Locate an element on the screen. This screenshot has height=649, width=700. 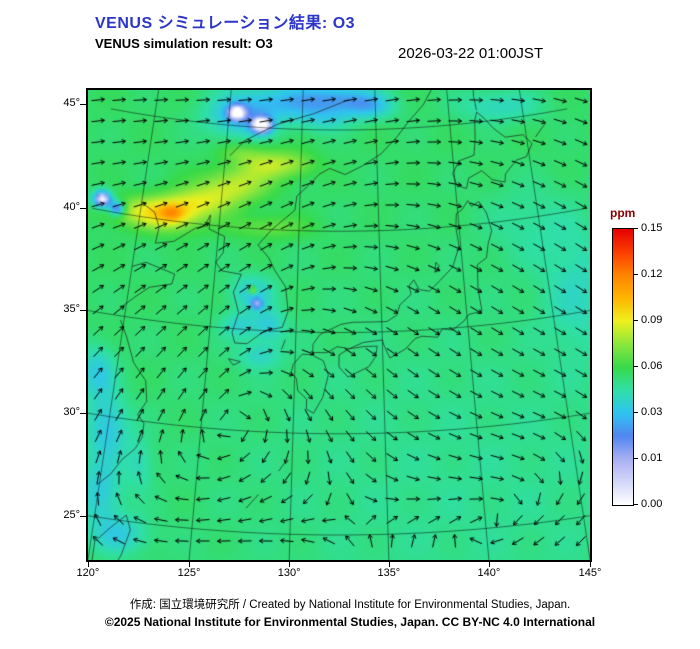
lon-tick-label: 135° is located at coordinates (389, 573).